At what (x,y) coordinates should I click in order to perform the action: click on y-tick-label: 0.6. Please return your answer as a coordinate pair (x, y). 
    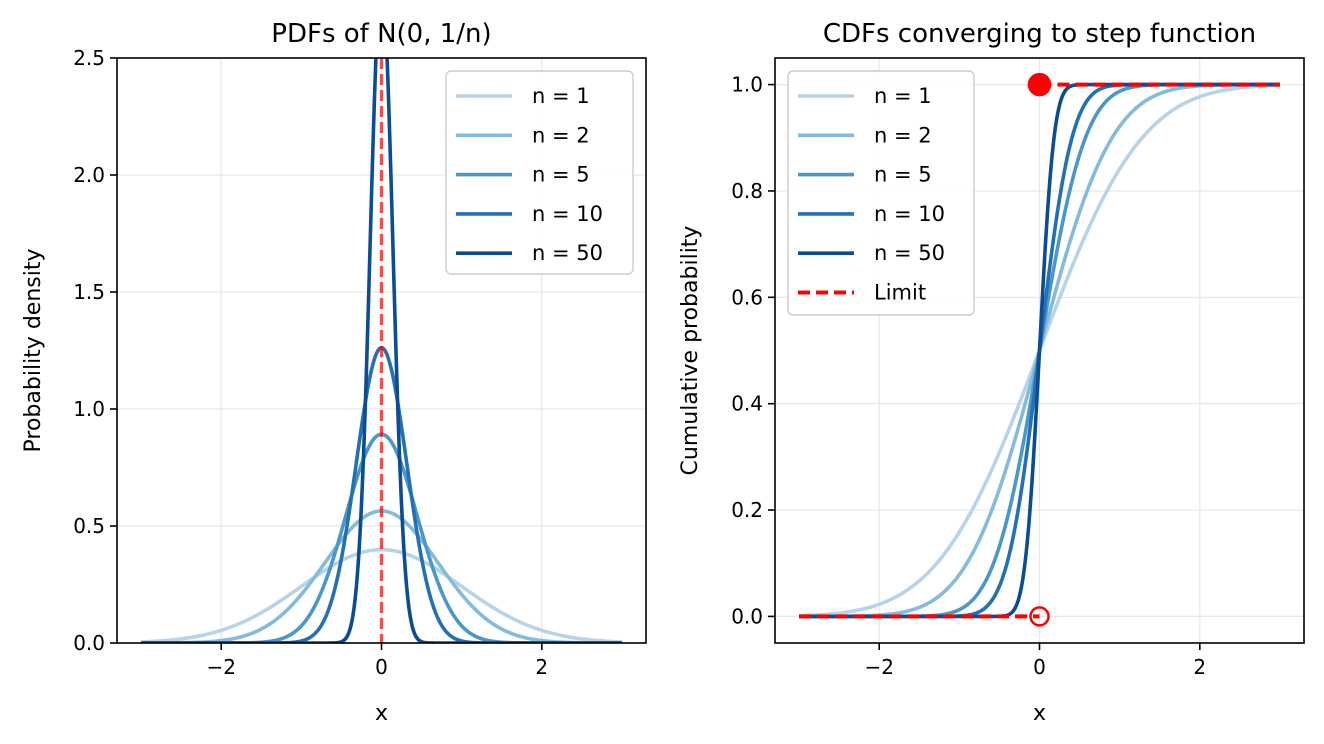
    Looking at the image, I should click on (747, 297).